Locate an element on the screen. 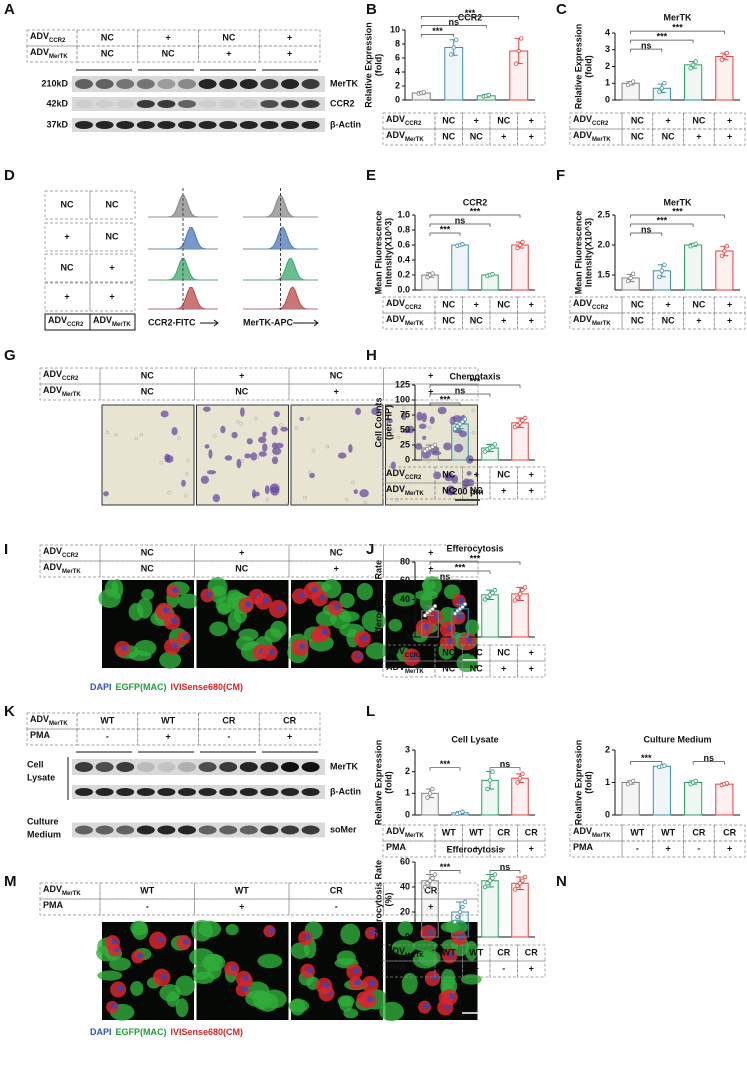  panel-letter: A is located at coordinates (9, 9).